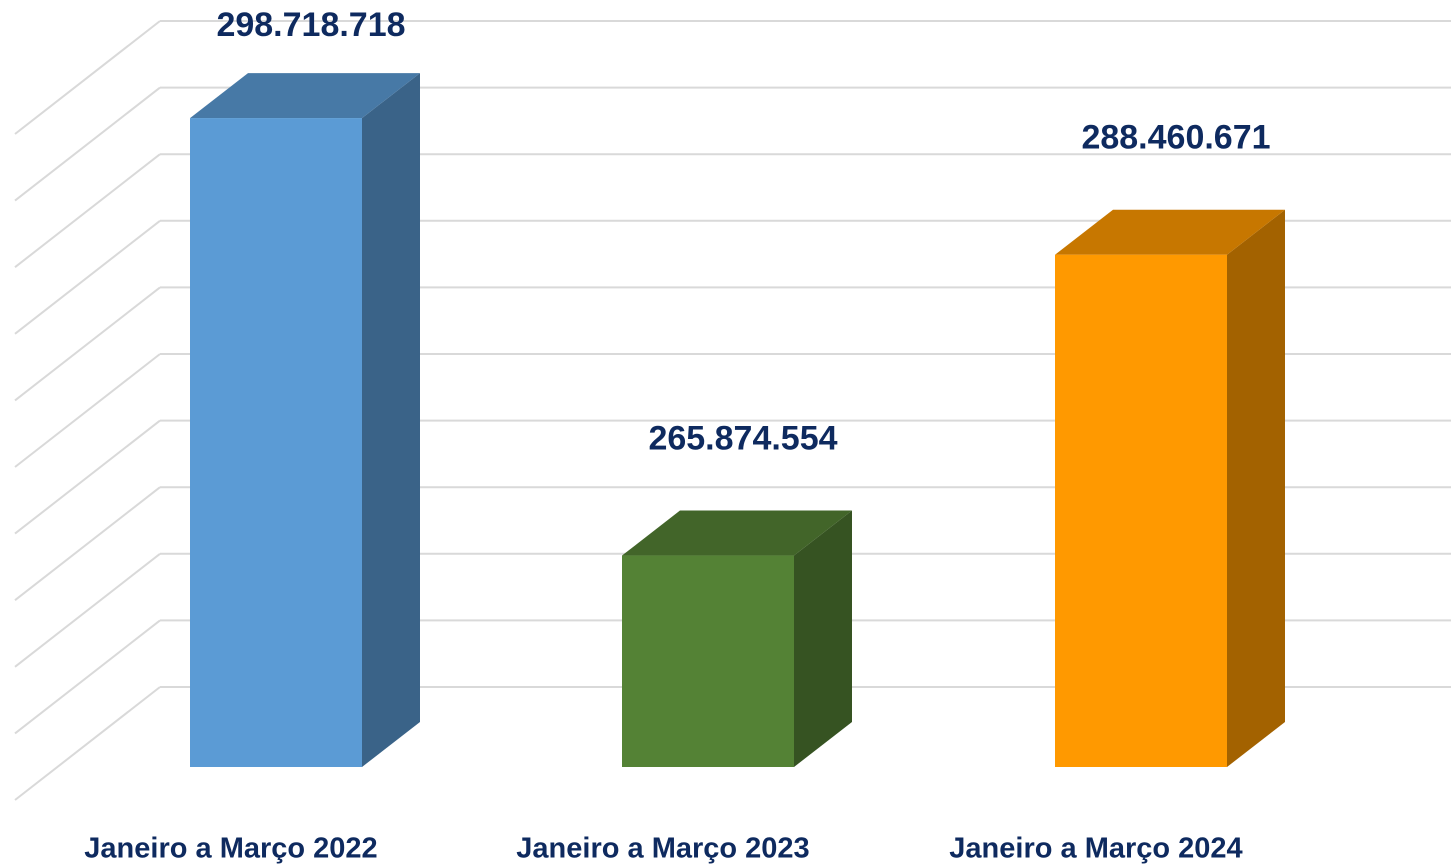 This screenshot has width=1451, height=867. I want to click on x-tick-label: Janeiro a Março 2024, so click(1095, 849).